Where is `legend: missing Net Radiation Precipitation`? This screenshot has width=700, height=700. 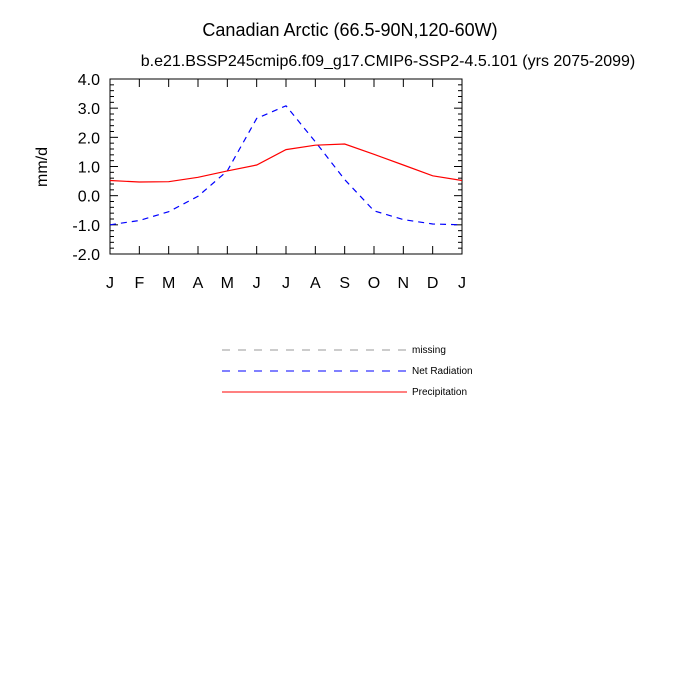
legend: missing Net Radiation Precipitation is located at coordinates (347, 371).